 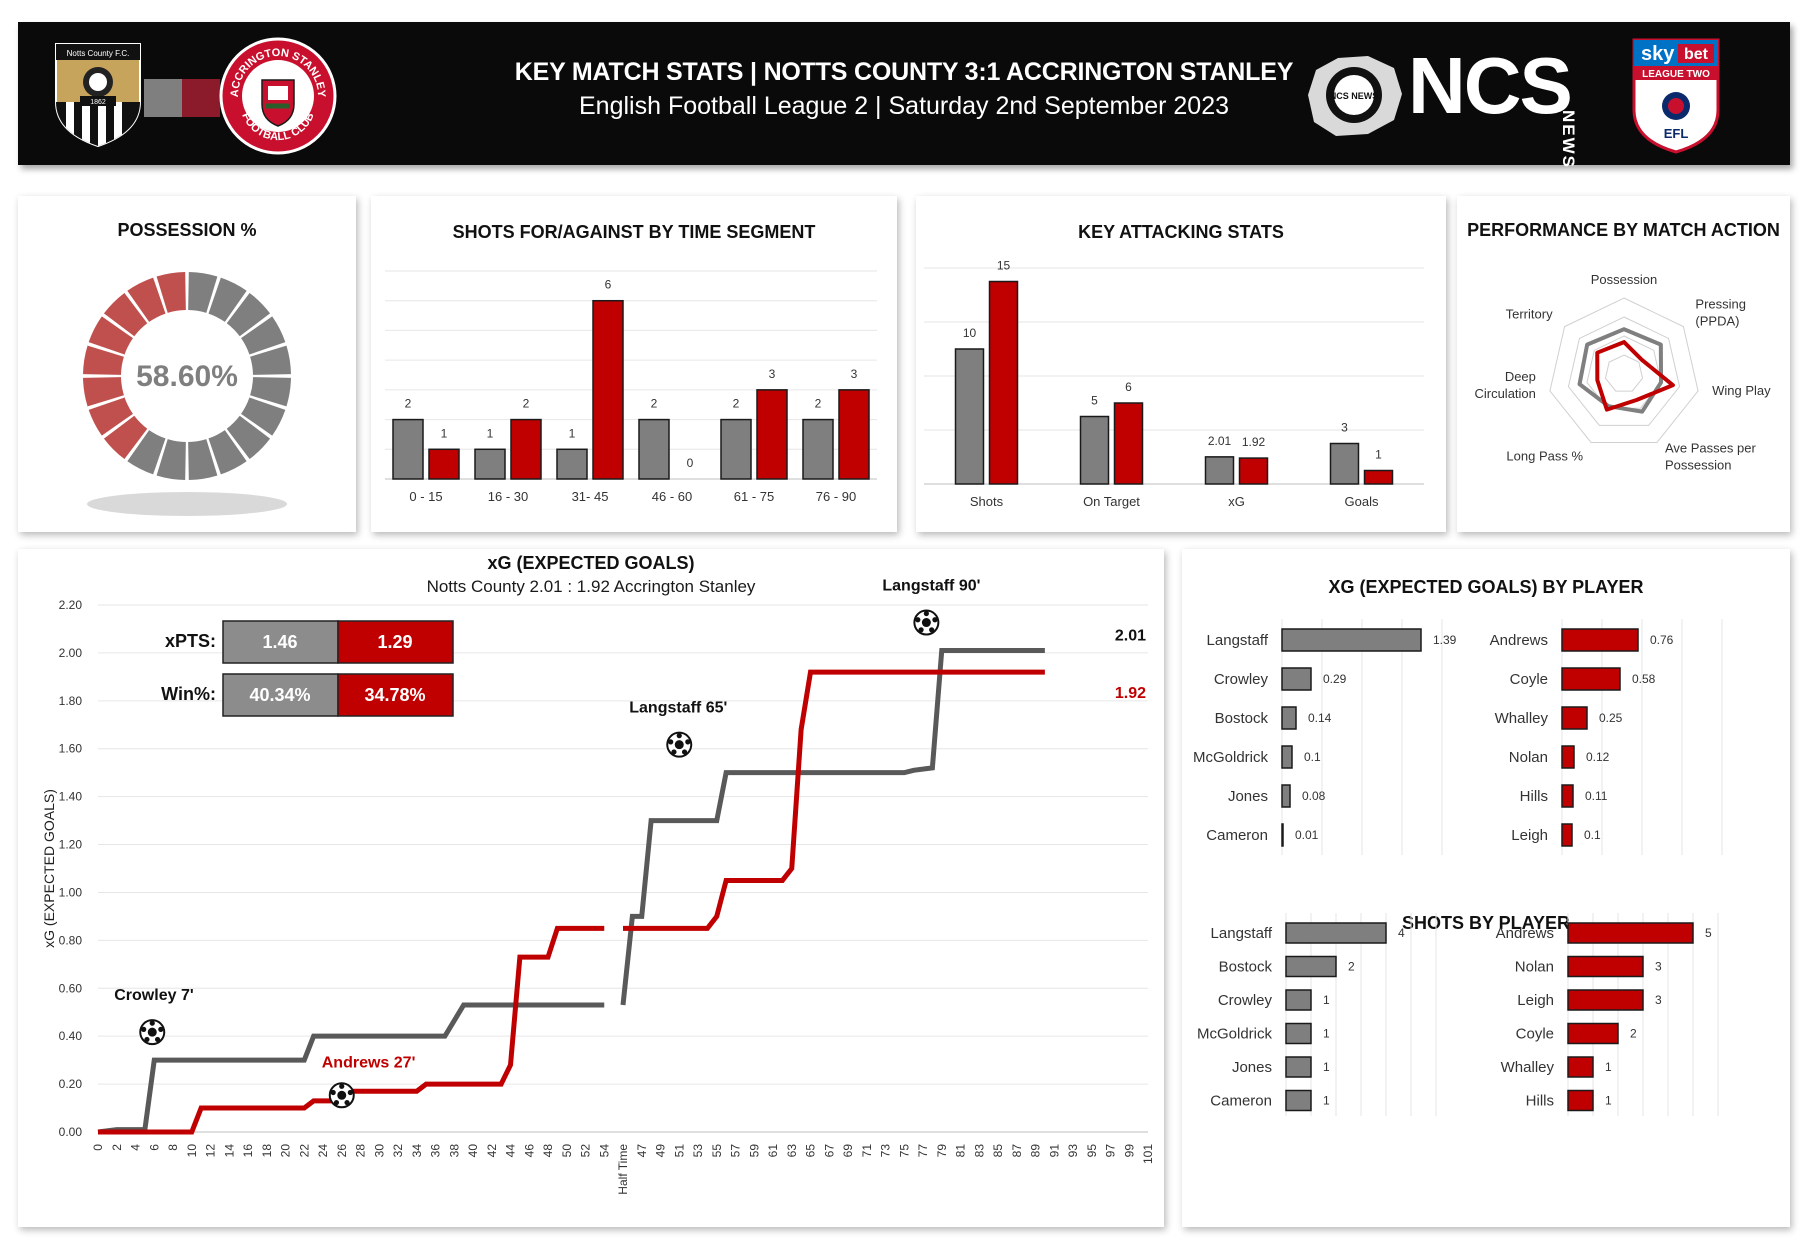 What do you see at coordinates (98, 102) in the screenshot?
I see `home-badge-year: 1862` at bounding box center [98, 102].